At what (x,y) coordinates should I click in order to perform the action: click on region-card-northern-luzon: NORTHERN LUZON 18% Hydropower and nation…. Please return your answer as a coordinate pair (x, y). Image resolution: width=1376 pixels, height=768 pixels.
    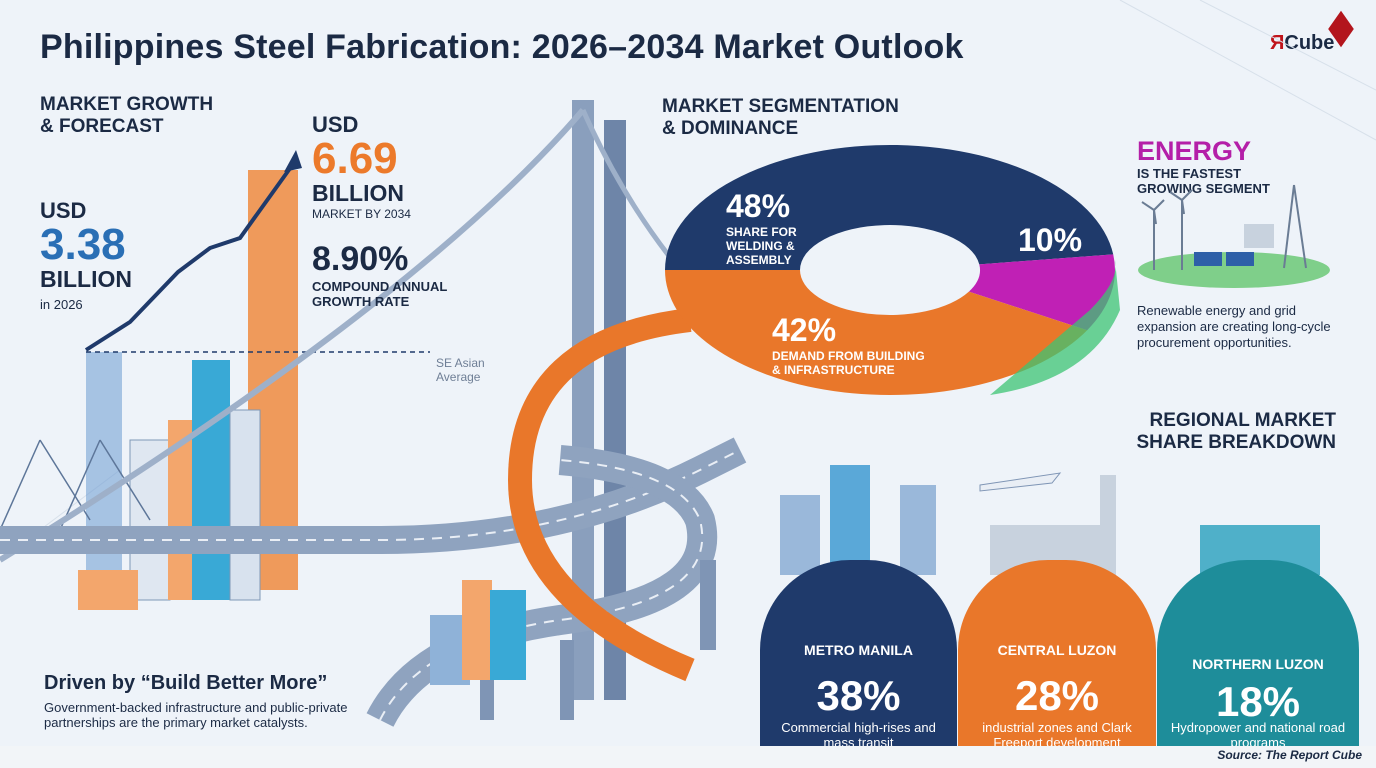
    Looking at the image, I should click on (1258, 655).